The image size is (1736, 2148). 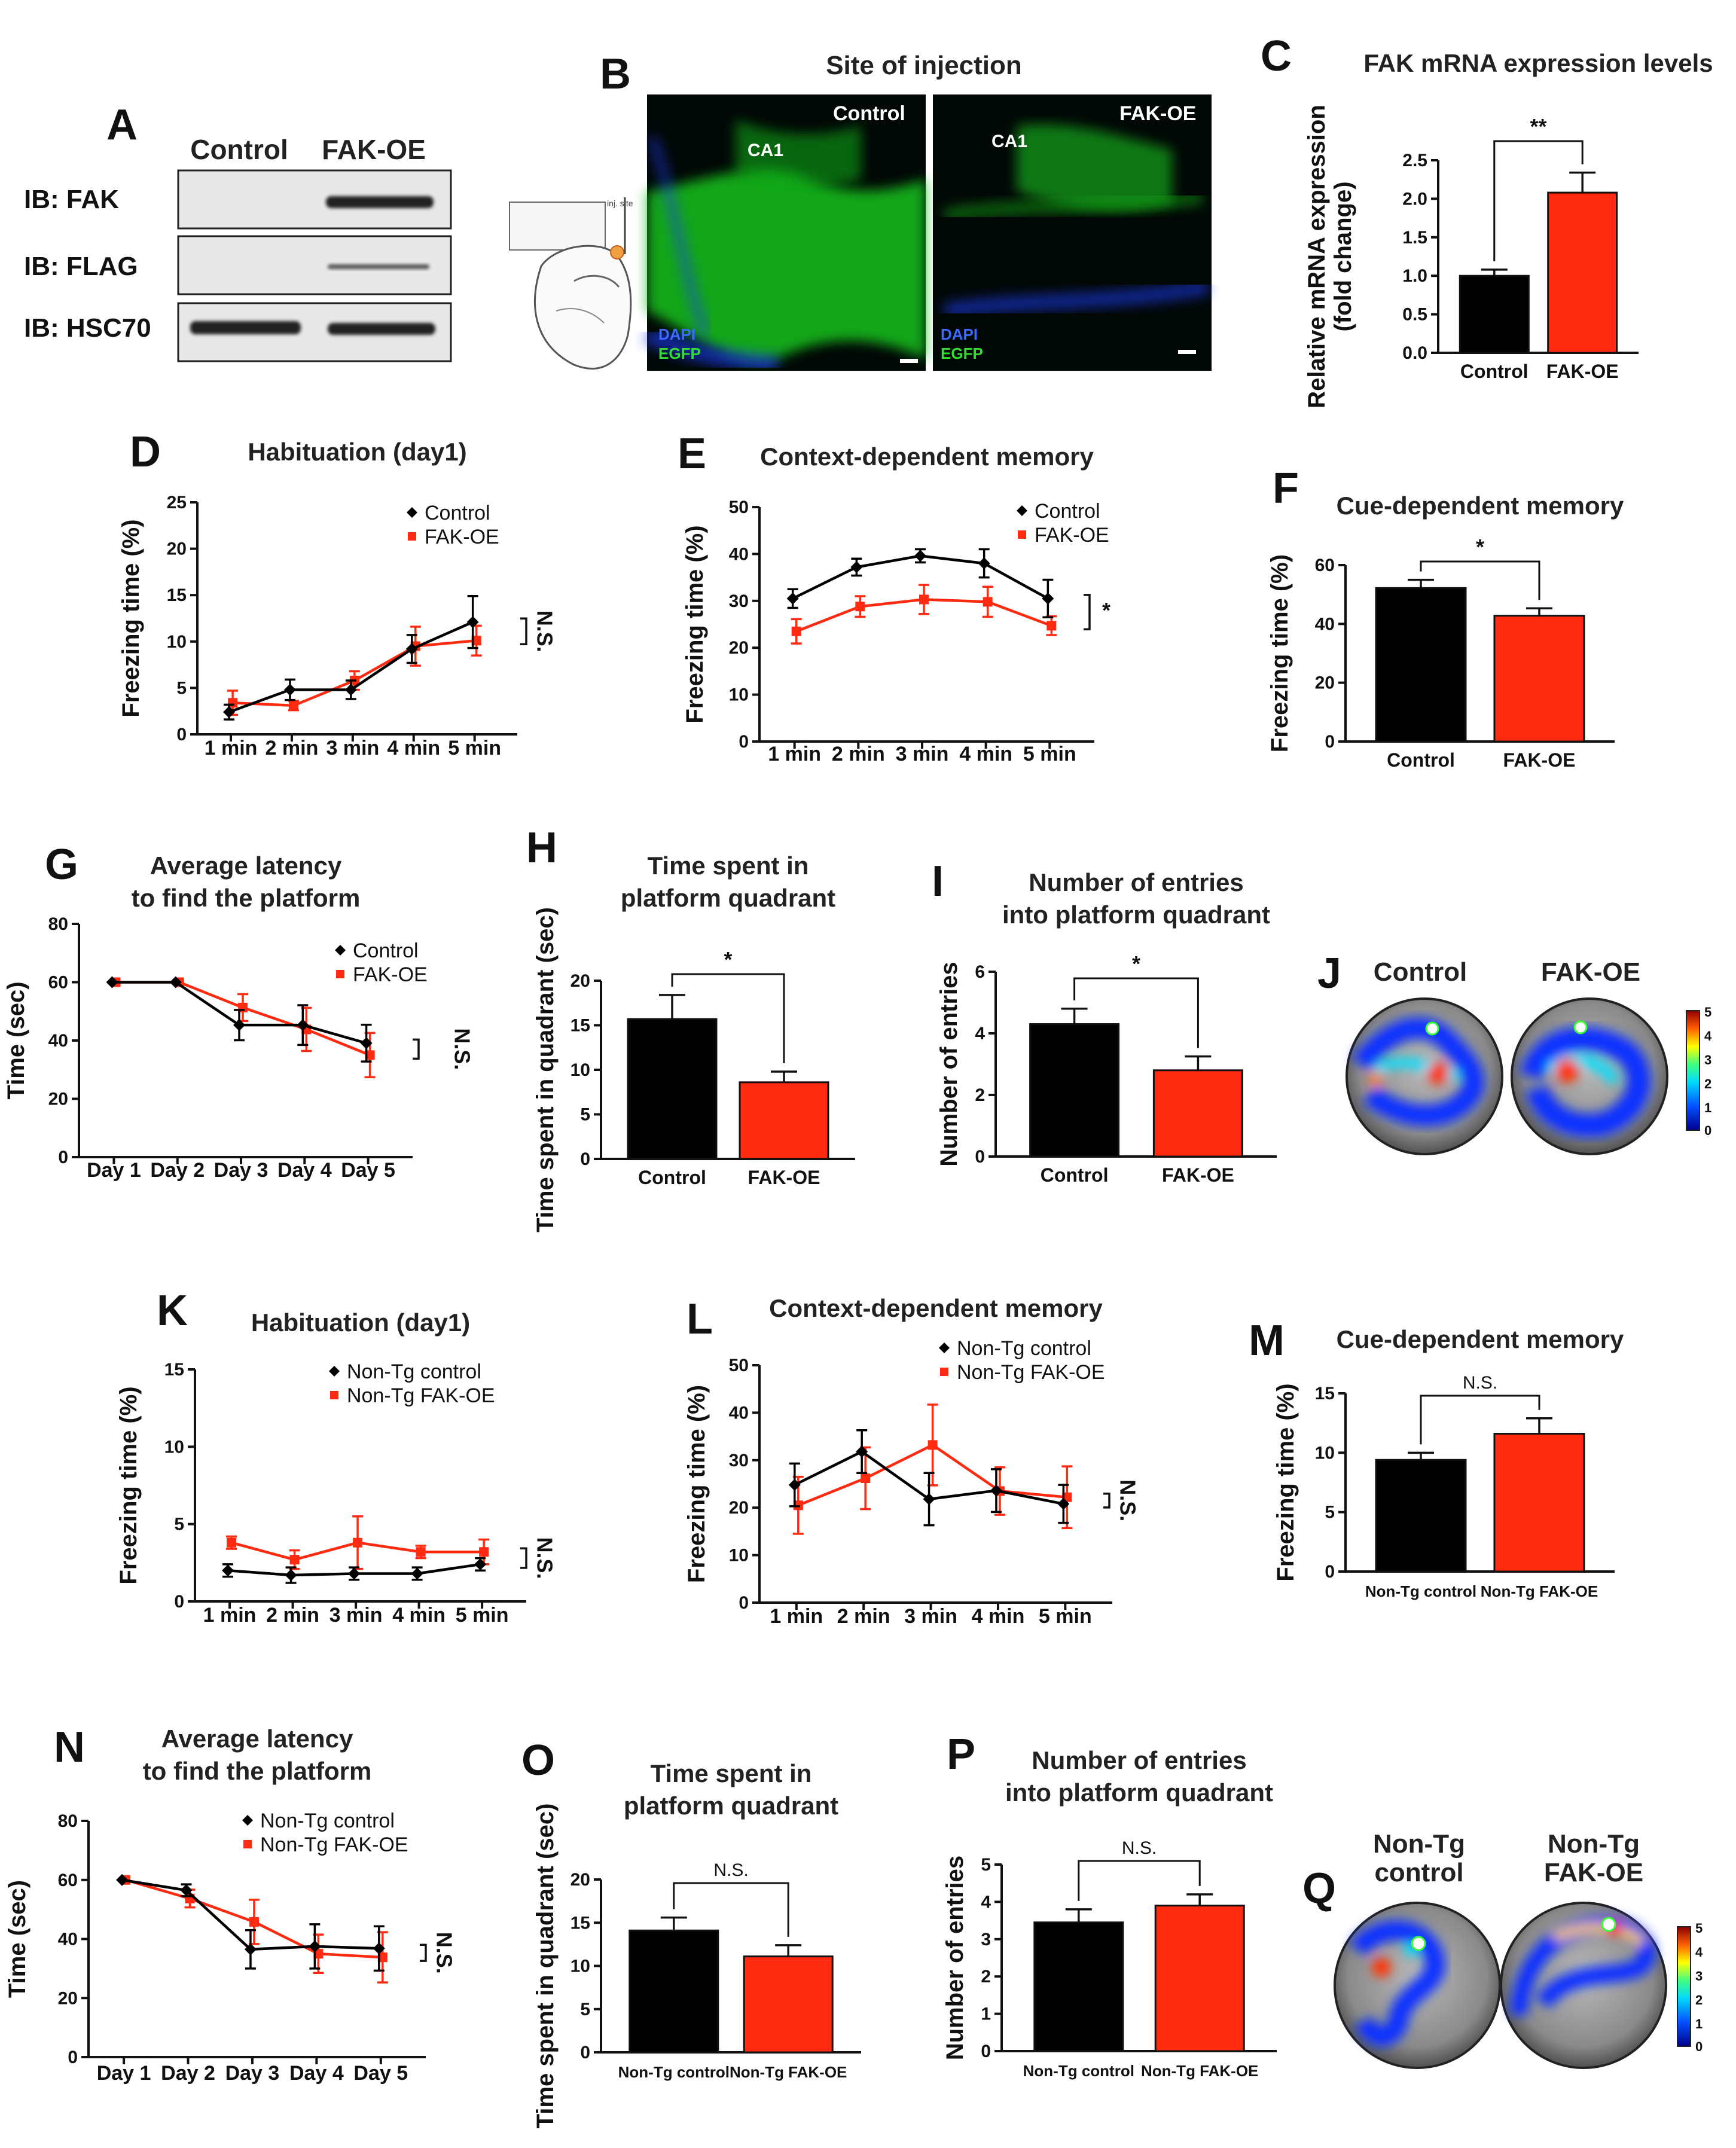 What do you see at coordinates (1481, 506) in the screenshot?
I see `chart-title-f: Cue-dependent memory` at bounding box center [1481, 506].